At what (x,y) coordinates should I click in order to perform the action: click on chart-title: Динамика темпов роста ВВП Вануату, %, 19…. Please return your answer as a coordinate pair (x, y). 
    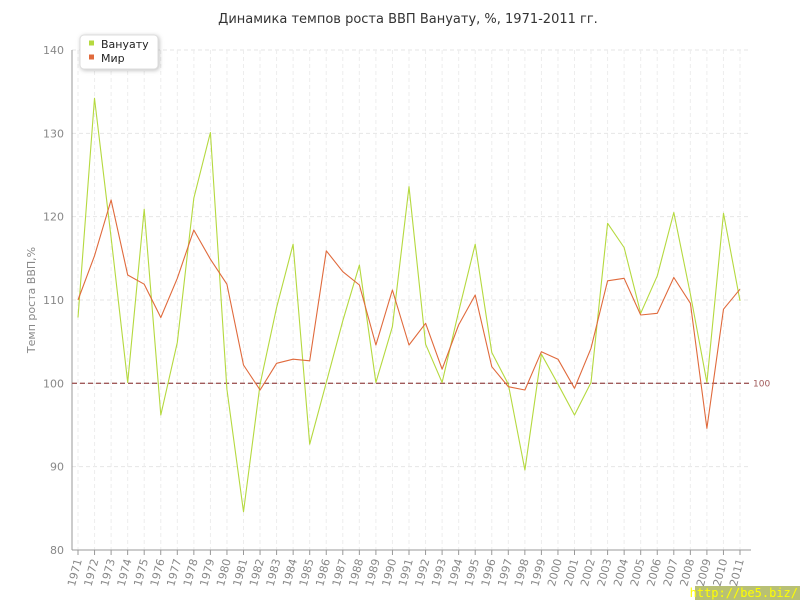
    Looking at the image, I should click on (408, 19).